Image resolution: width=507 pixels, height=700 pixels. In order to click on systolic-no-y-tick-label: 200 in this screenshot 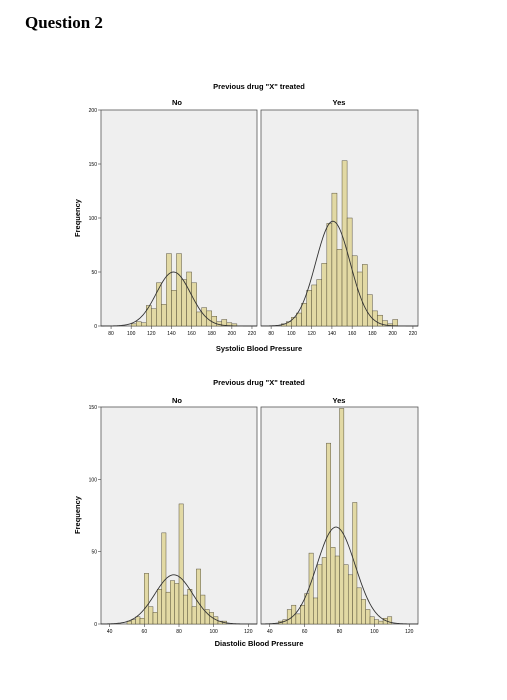, I will do `click(93, 111)`.